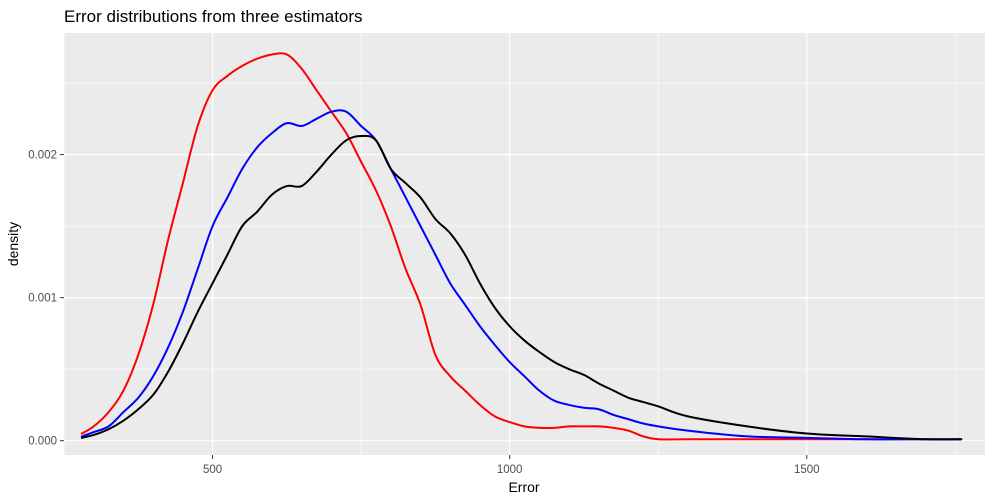 The image size is (1000, 500). Describe the element at coordinates (523, 487) in the screenshot. I see `x-axis-label: Error` at that location.